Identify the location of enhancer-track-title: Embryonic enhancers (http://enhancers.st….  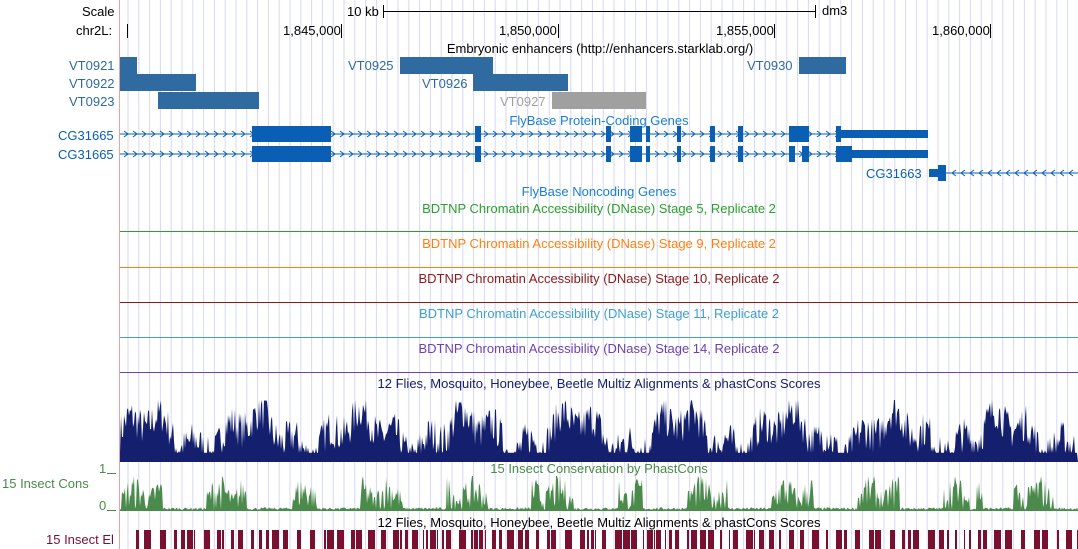
(600, 48).